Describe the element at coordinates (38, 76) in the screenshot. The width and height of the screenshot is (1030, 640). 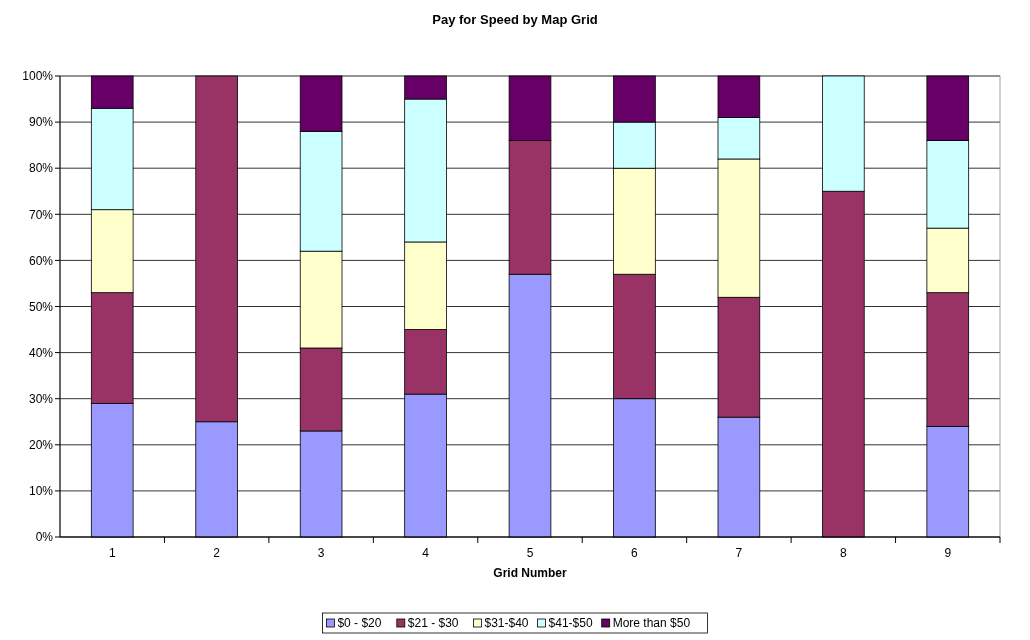
I see `y-tick-label: 100%` at that location.